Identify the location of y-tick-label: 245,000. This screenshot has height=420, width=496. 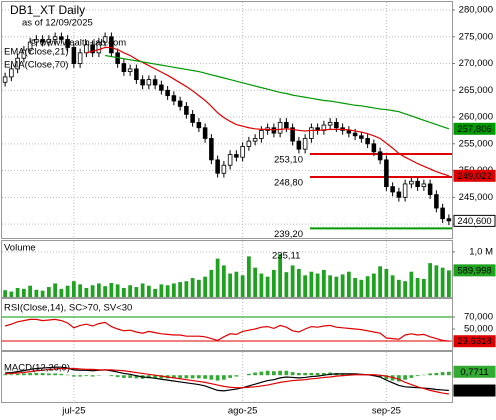
(476, 197).